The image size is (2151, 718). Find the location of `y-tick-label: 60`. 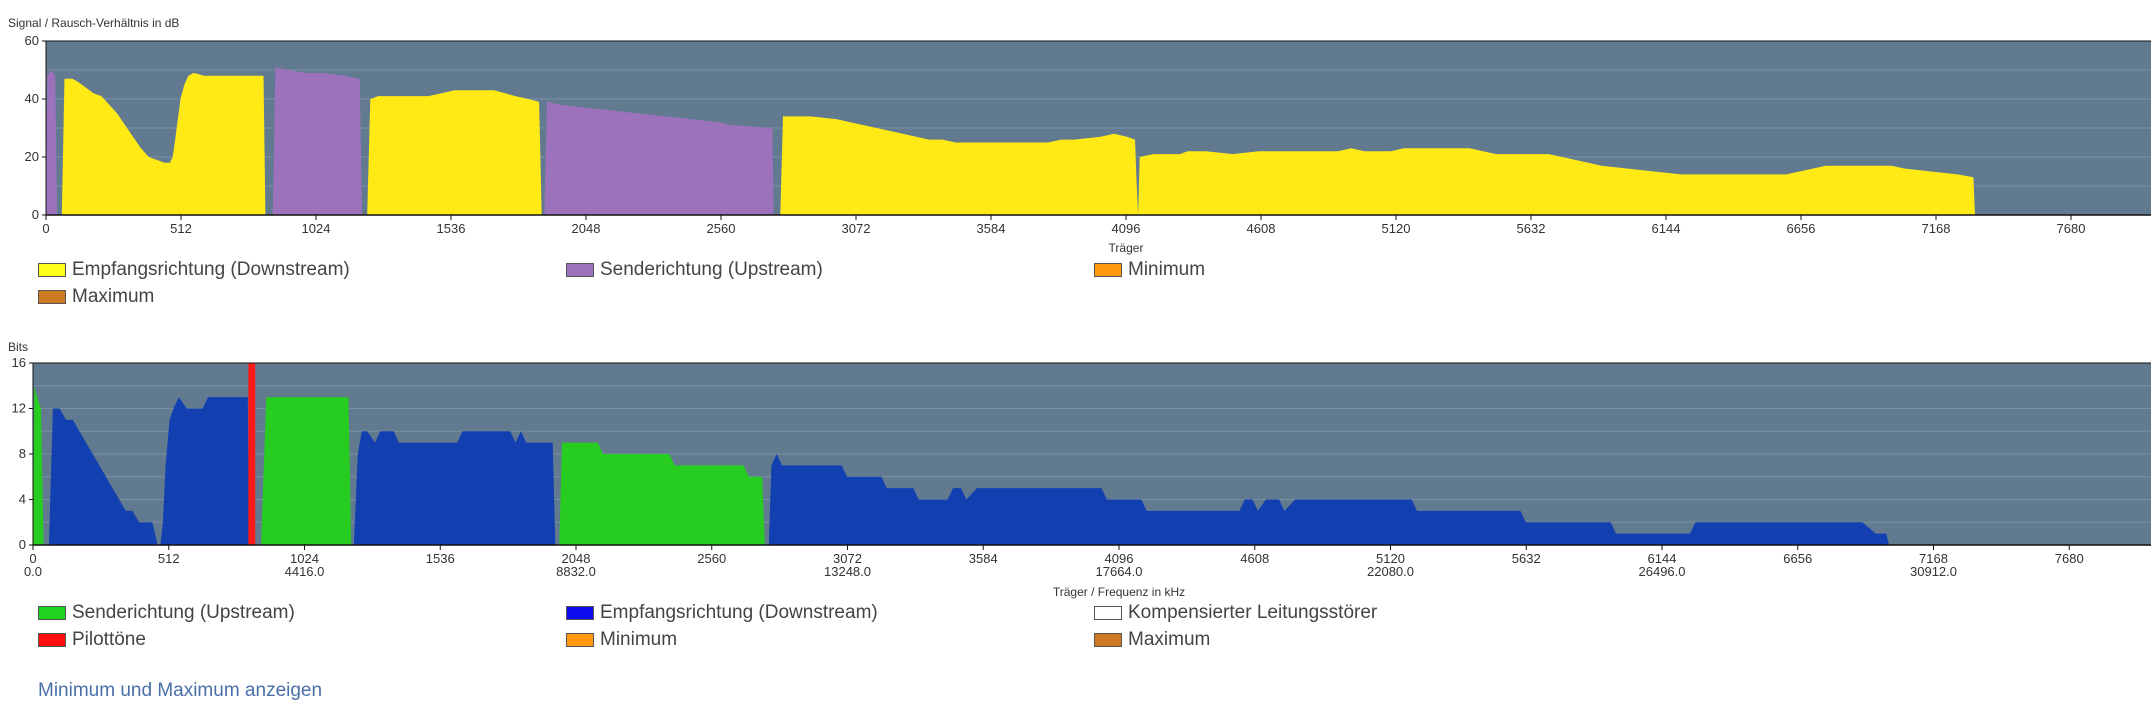

y-tick-label: 60 is located at coordinates (32, 40).